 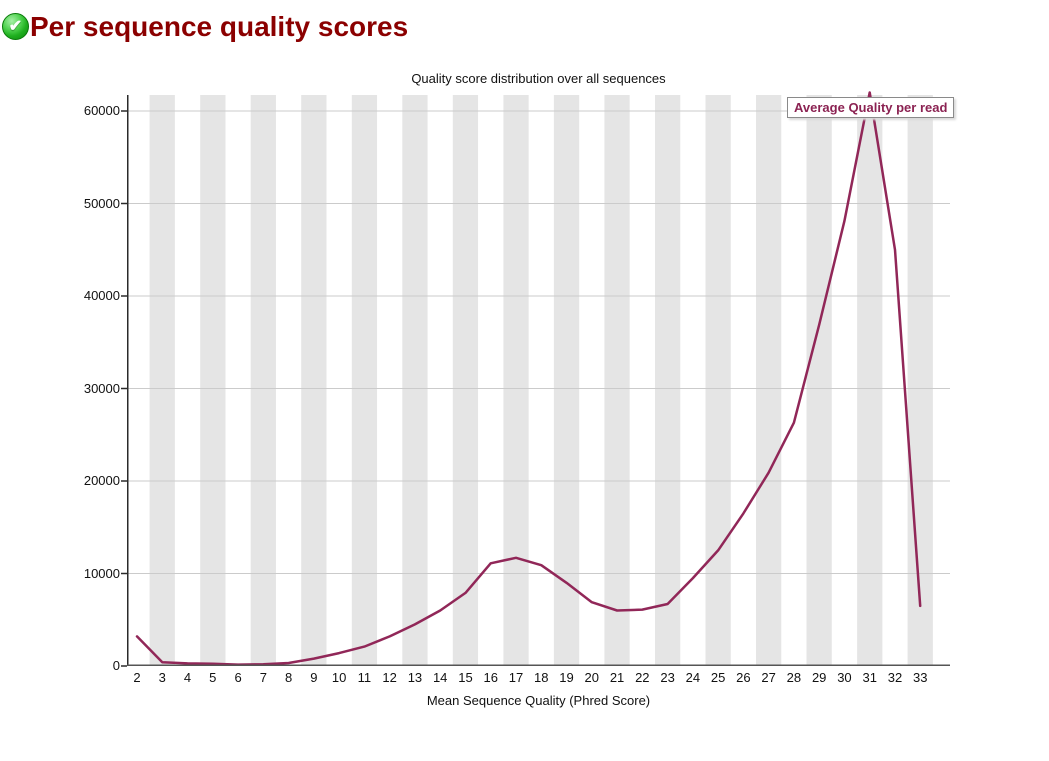 I want to click on y-tick-label: 20000, so click(x=101, y=480).